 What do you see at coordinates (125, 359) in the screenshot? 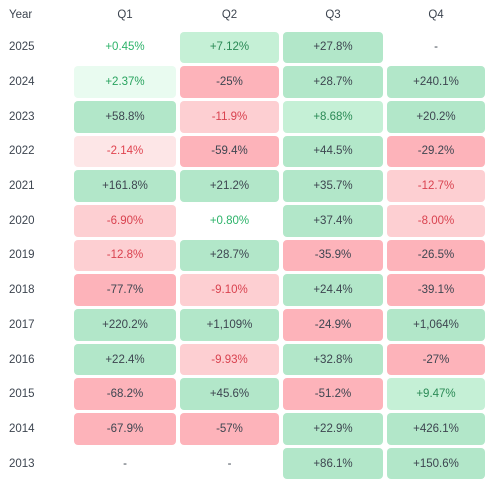
I see `return-cell-q1: +22.4%` at bounding box center [125, 359].